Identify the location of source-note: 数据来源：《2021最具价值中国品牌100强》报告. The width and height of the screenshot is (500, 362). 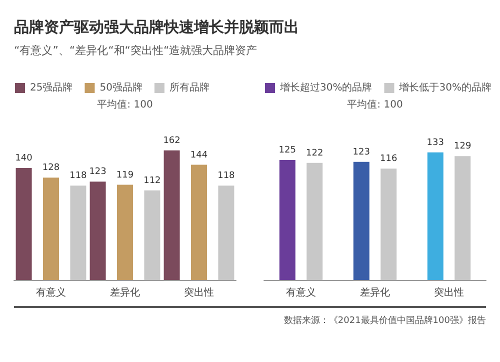
(385, 321).